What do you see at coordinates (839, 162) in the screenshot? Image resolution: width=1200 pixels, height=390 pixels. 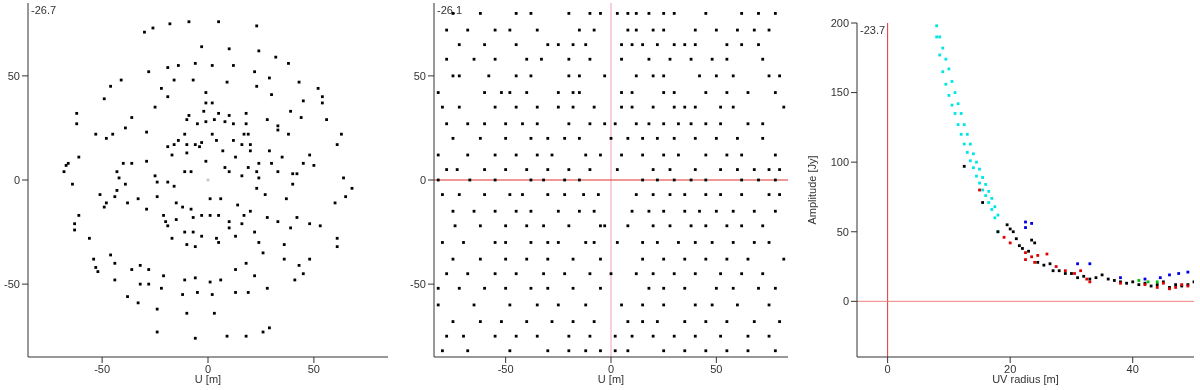 I see `y-tick-label: 100` at bounding box center [839, 162].